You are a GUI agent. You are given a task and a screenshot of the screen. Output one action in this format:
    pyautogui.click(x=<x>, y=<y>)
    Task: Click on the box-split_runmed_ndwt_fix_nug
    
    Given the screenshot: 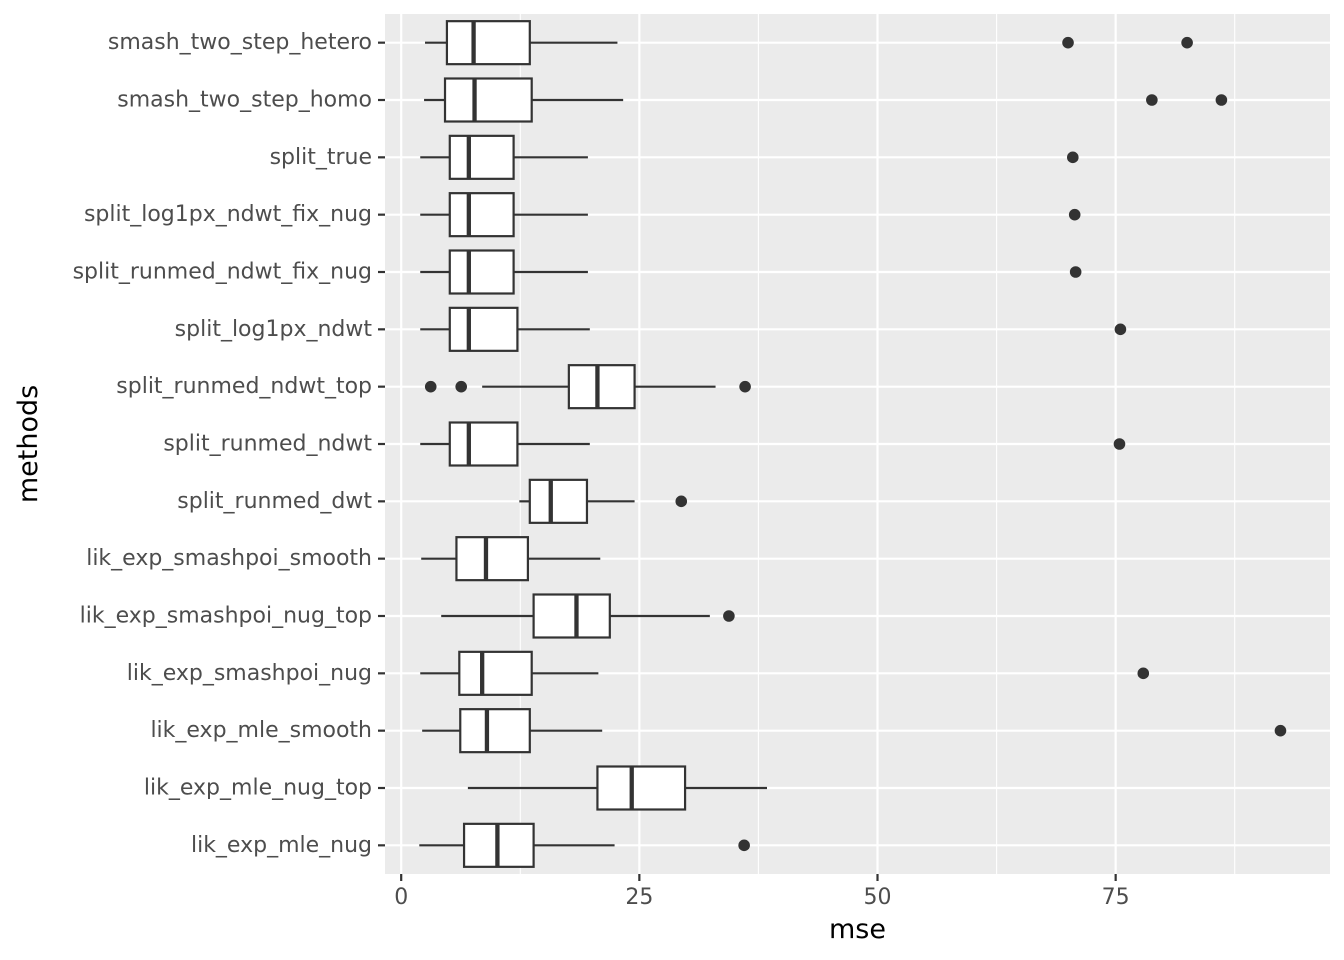 What is the action you would take?
    pyautogui.click(x=751, y=272)
    